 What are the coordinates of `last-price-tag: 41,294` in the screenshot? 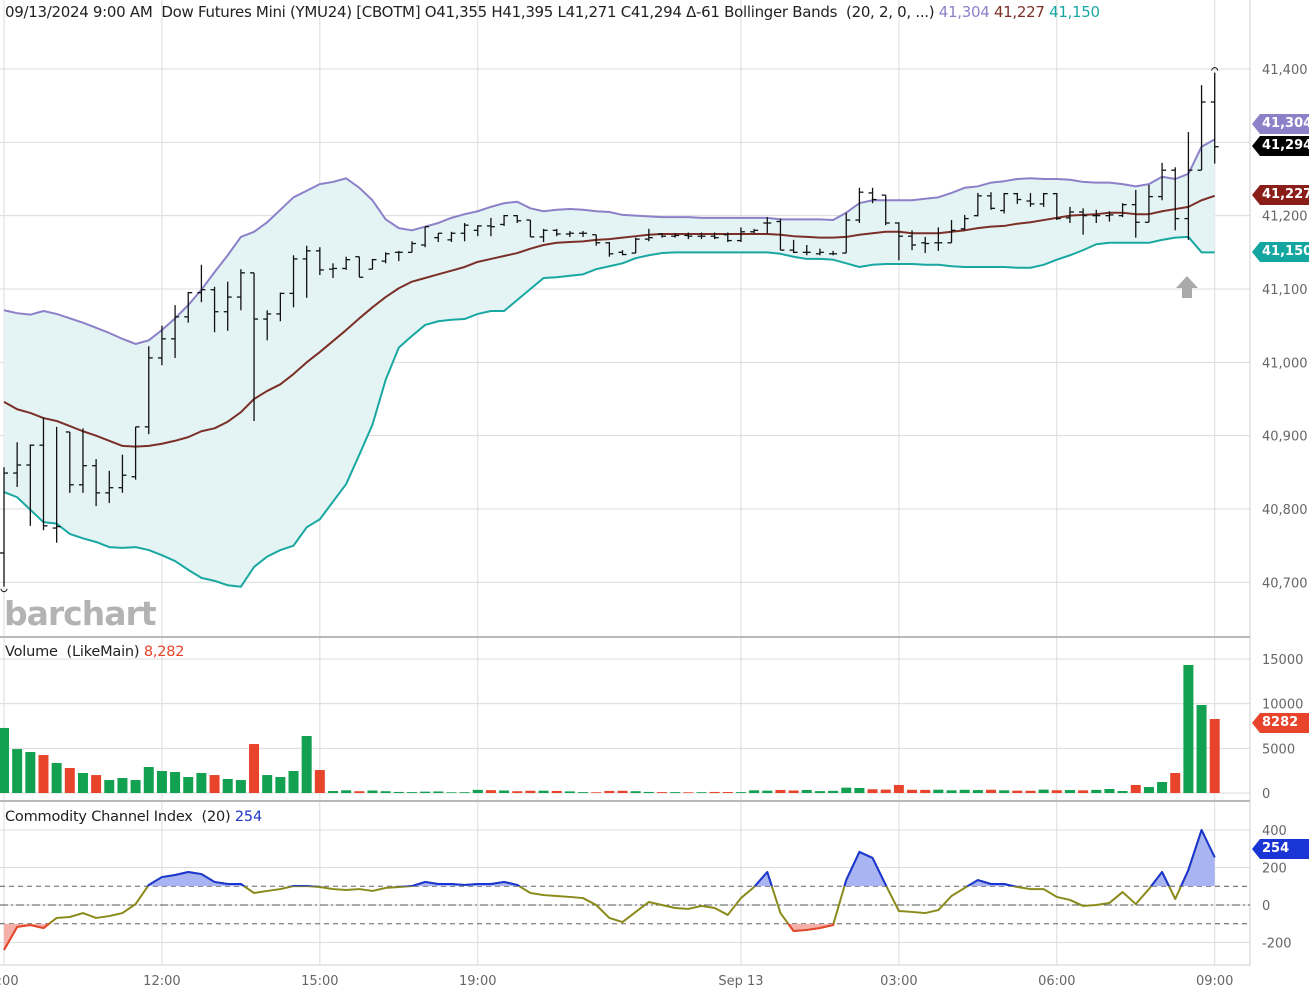 It's located at (1280, 146).